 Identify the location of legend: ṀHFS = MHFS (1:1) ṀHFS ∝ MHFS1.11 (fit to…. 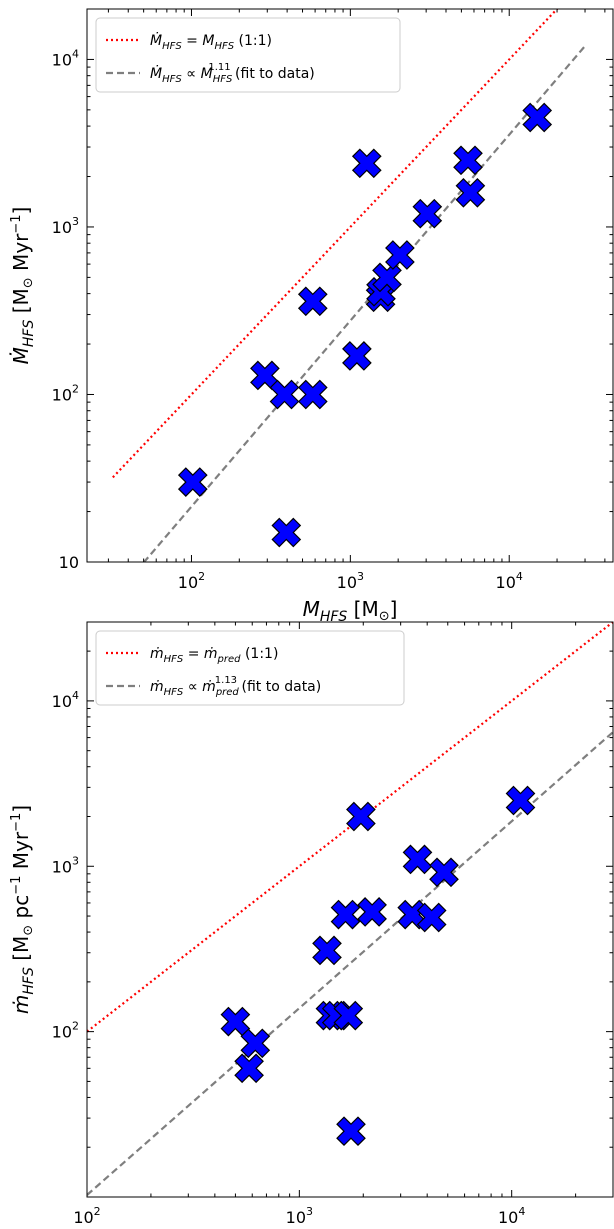
(248, 55).